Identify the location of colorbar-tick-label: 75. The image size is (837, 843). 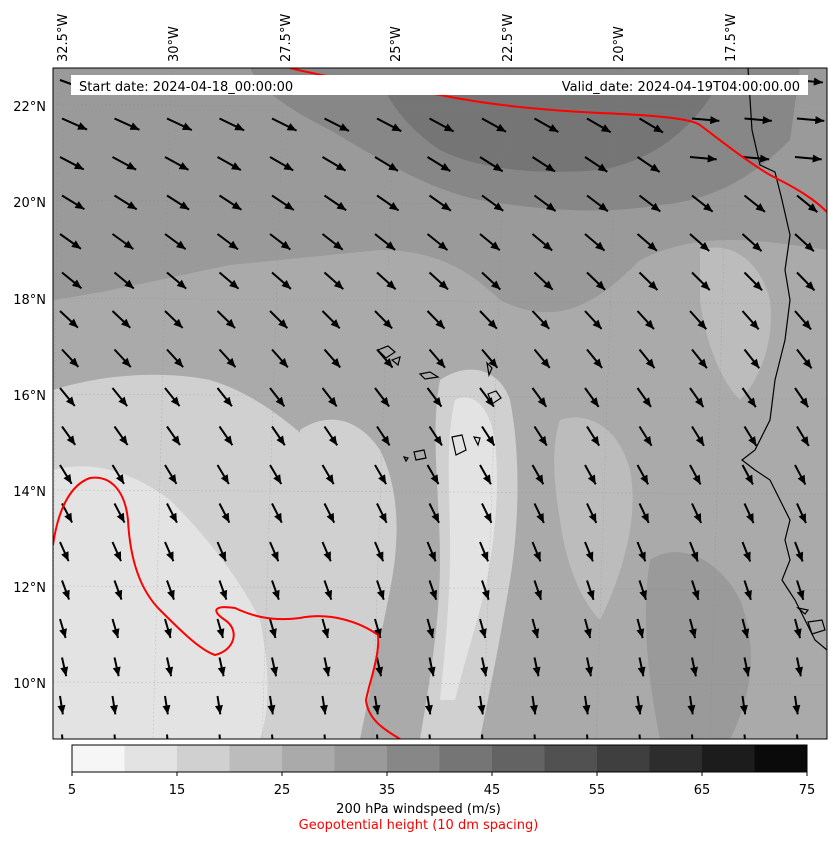
(807, 790).